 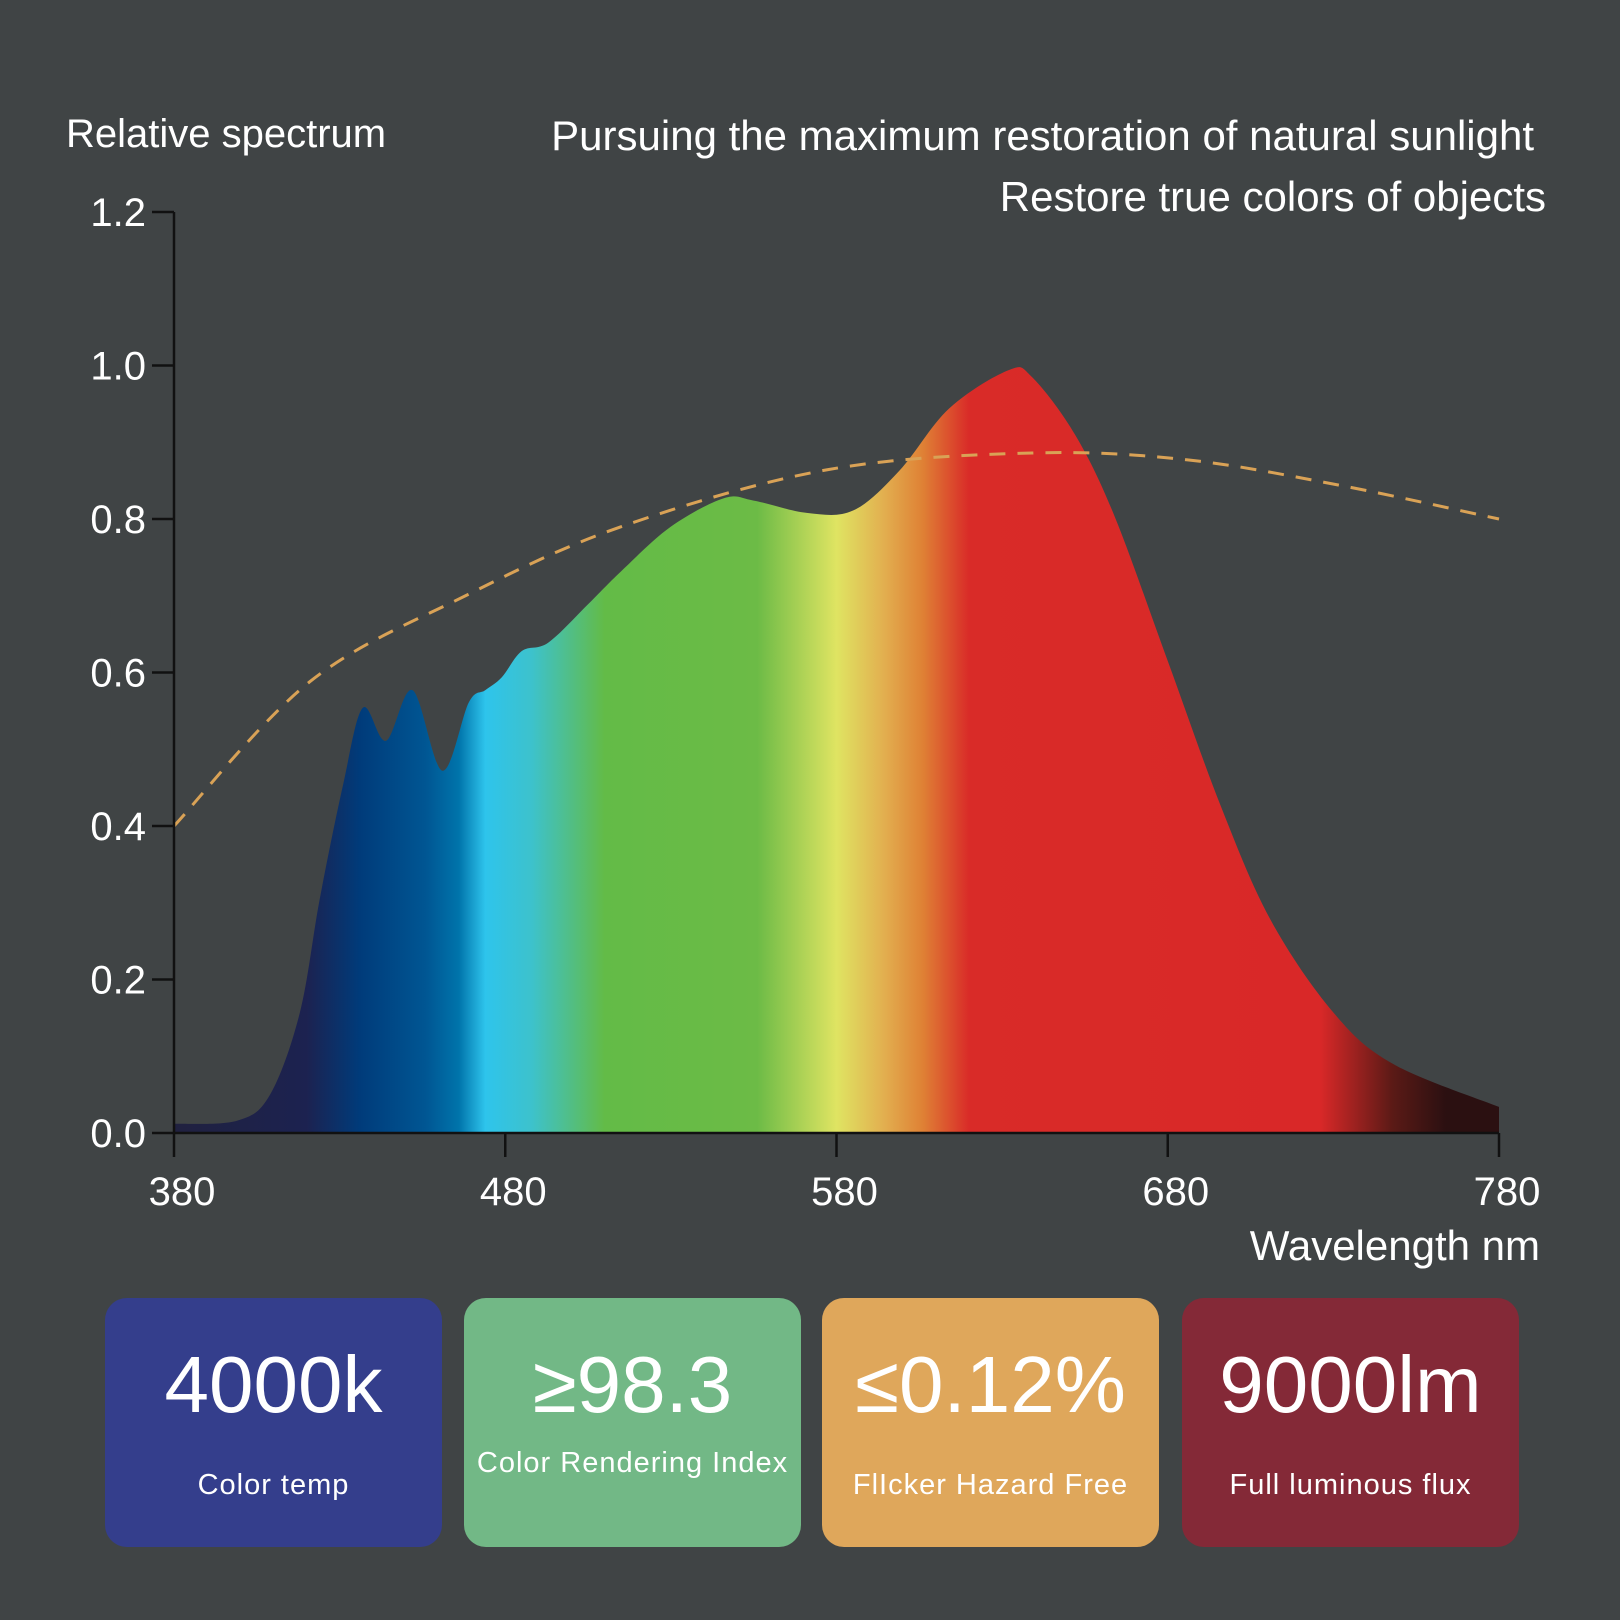 I want to click on card-color-temp: 4000k Color temp, so click(x=273, y=1422).